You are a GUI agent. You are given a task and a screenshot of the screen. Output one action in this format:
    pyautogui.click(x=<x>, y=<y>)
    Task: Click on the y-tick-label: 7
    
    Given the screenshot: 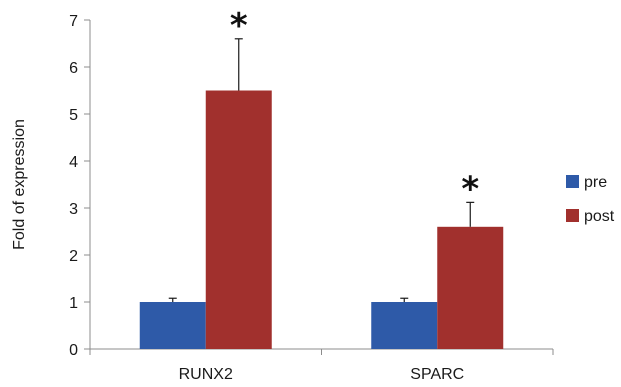 What is the action you would take?
    pyautogui.click(x=73, y=21)
    